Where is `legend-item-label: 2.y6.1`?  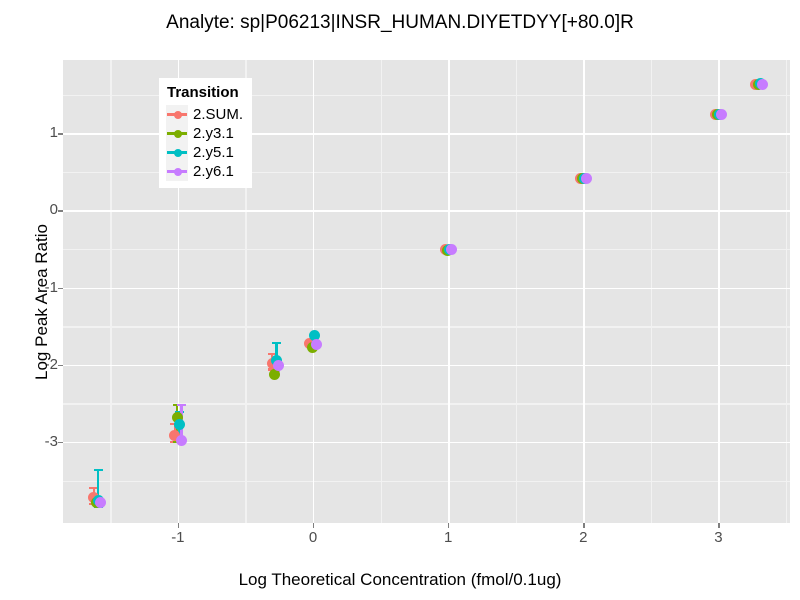 legend-item-label: 2.y6.1 is located at coordinates (213, 171).